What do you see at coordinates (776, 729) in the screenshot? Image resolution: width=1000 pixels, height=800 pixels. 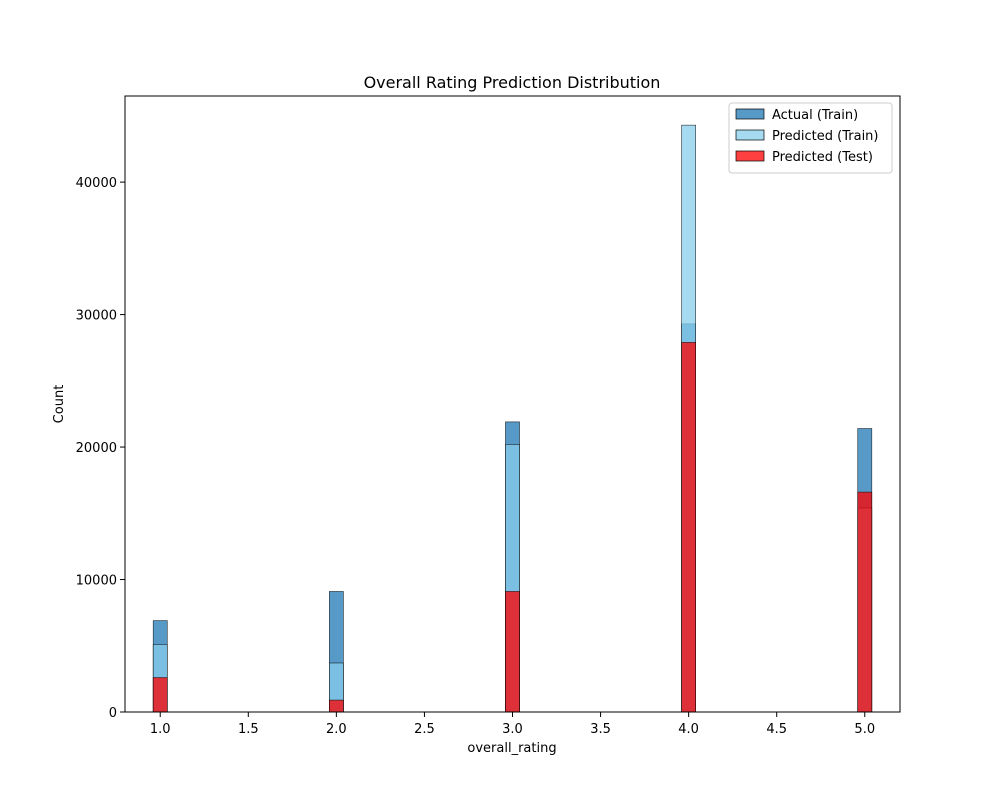 I see `x-tick-label: 4.5` at bounding box center [776, 729].